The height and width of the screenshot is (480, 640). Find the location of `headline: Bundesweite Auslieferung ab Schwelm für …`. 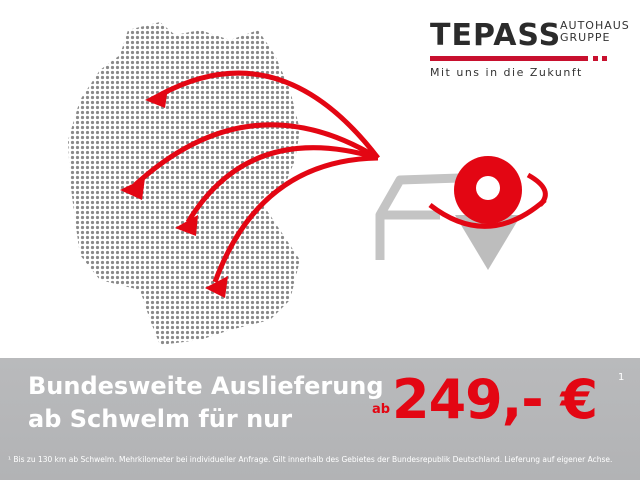

headline: Bundesweite Auslieferung ab Schwelm für … is located at coordinates (206, 403).